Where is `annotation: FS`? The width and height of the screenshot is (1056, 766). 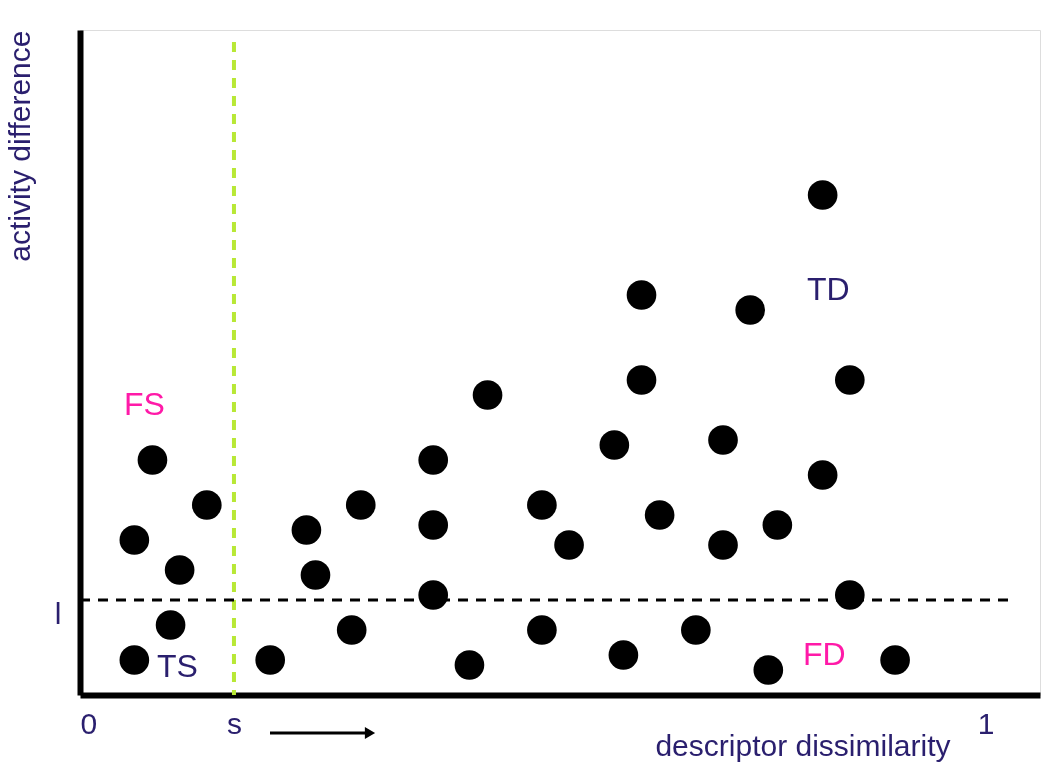 annotation: FS is located at coordinates (144, 404).